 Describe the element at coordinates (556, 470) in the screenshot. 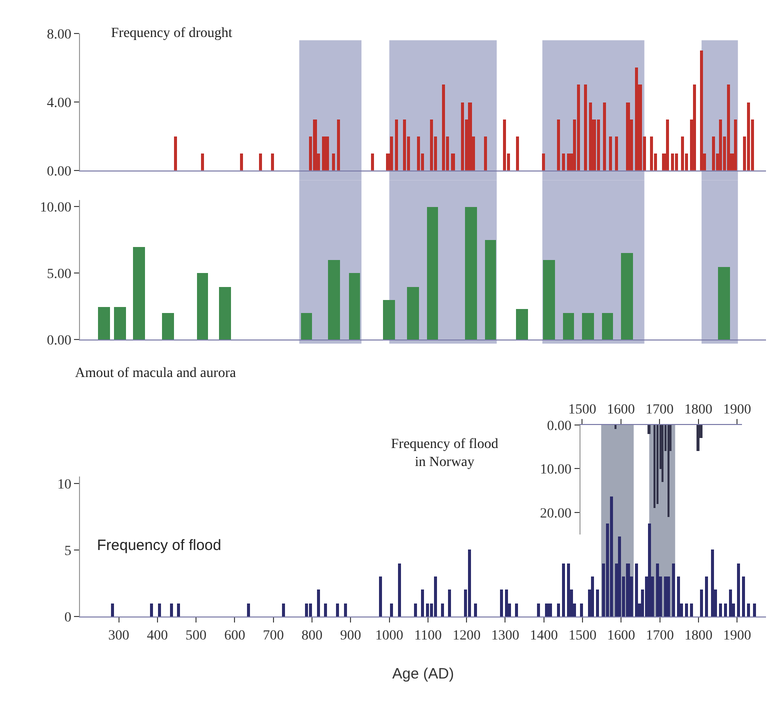

I see `y-tick-label: 10.00` at that location.